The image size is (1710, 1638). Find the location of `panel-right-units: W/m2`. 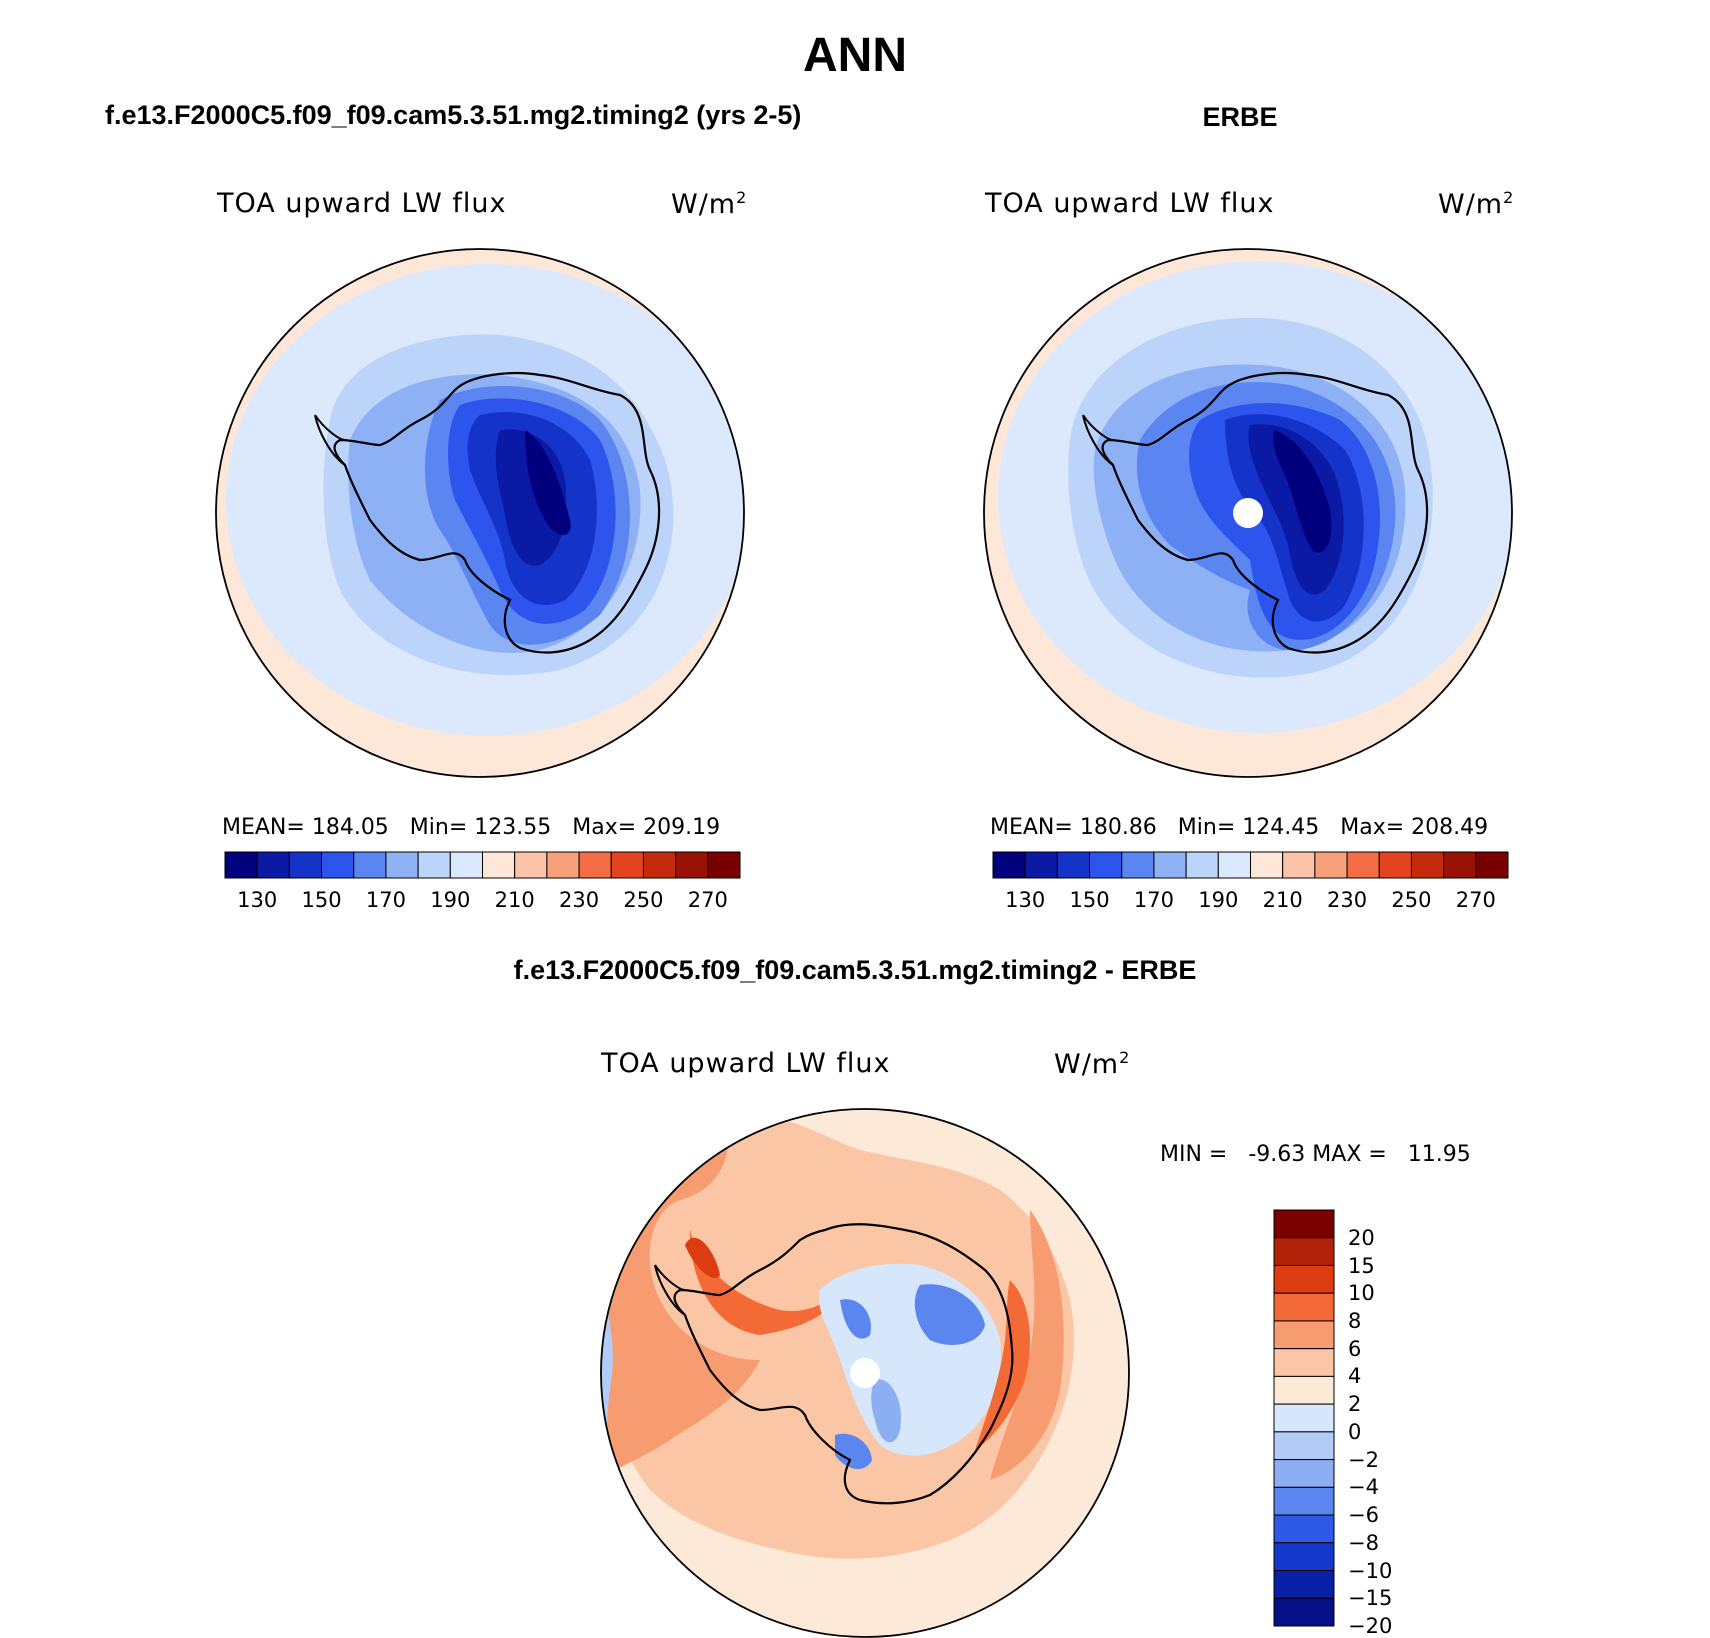

panel-right-units: W/m2 is located at coordinates (1476, 204).